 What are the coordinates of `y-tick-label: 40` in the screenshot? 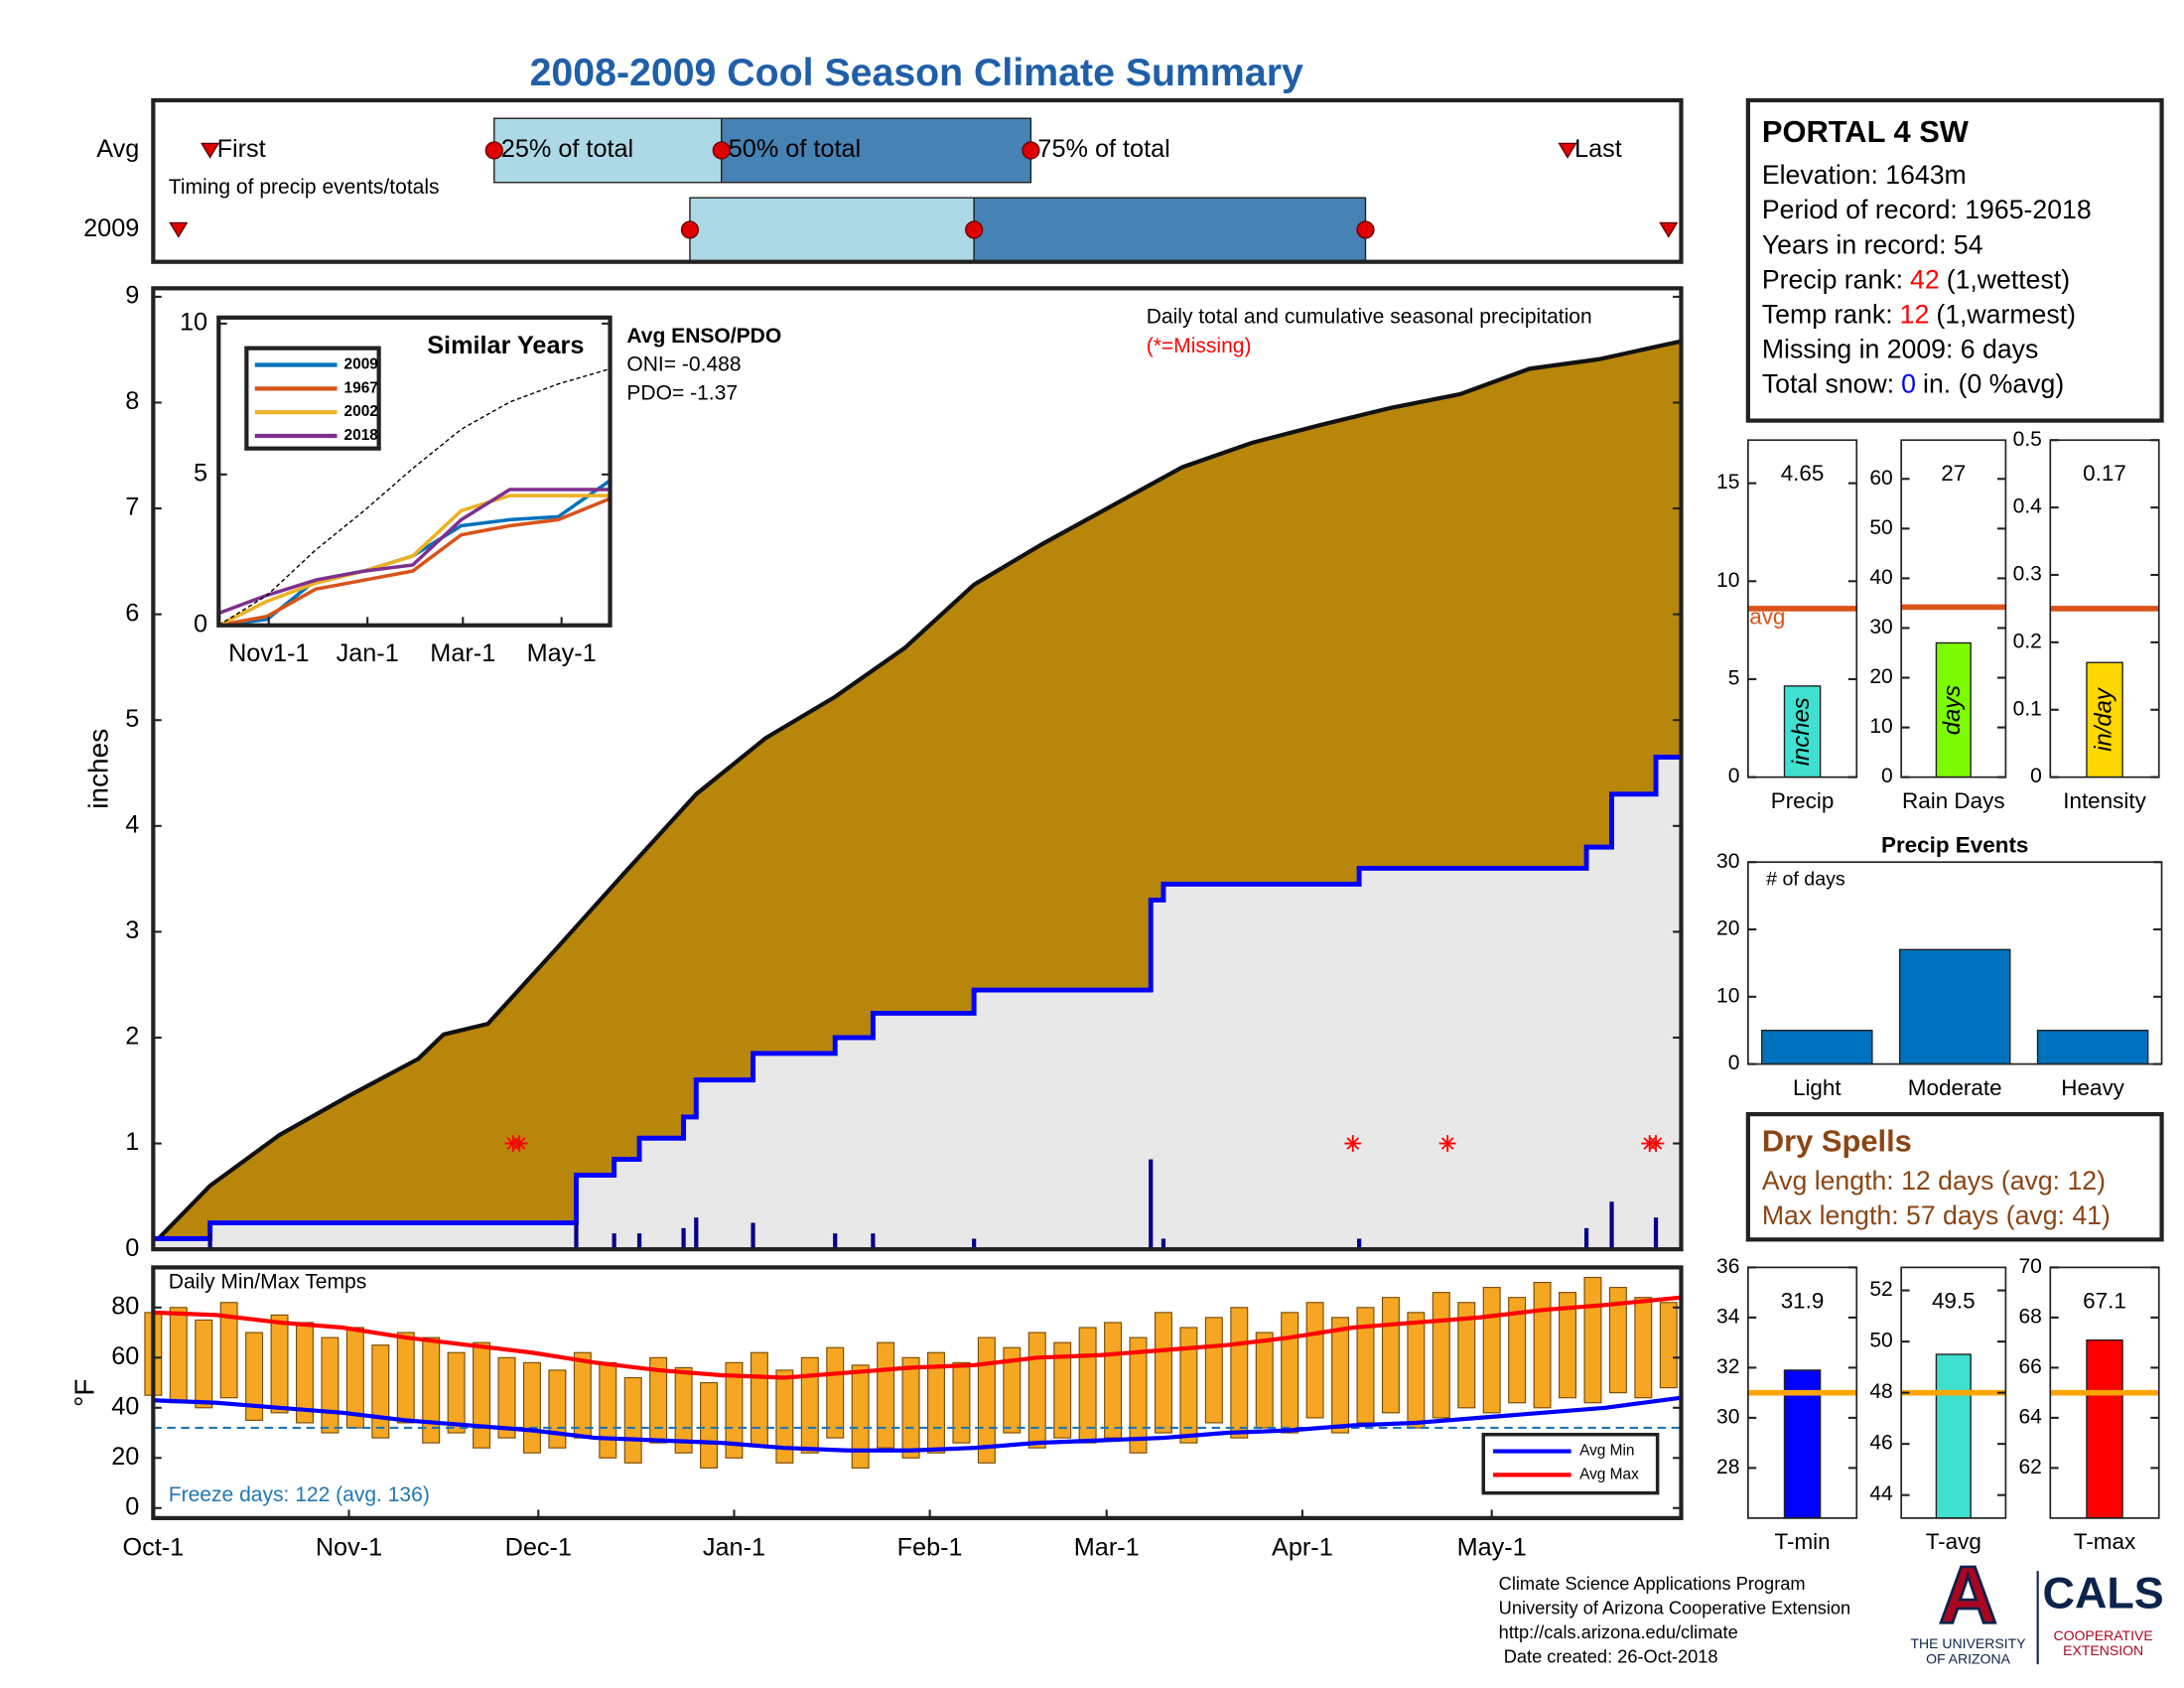 It's located at (1880, 577).